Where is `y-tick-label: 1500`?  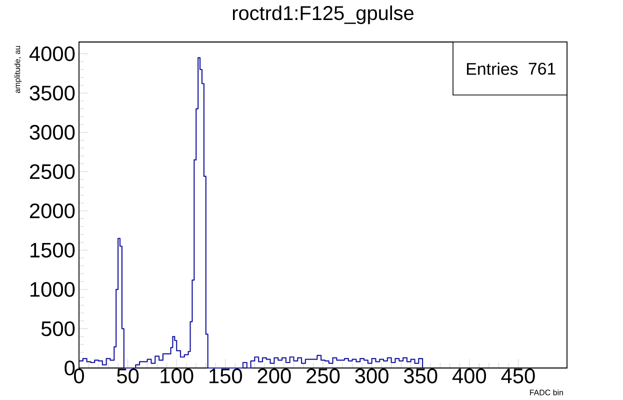 y-tick-label: 1500 is located at coordinates (52, 250).